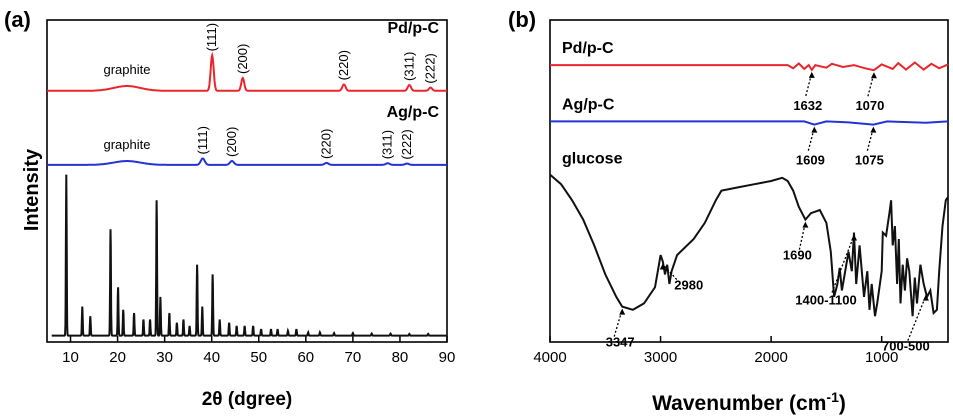 This screenshot has height=418, width=953. I want to click on panel-b-x-axis-label-end: ), so click(842, 403).